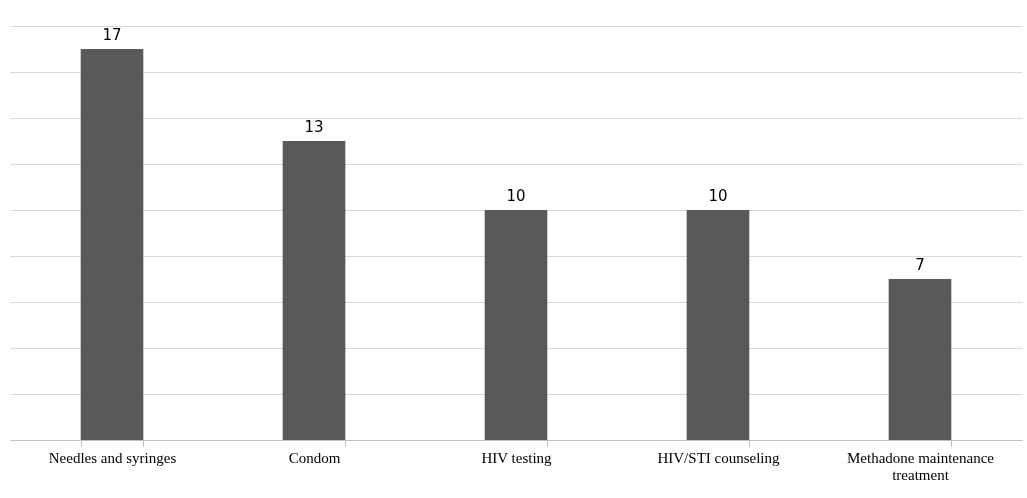 This screenshot has width=1027, height=498. I want to click on x-tick-label: Condom, so click(314, 457).